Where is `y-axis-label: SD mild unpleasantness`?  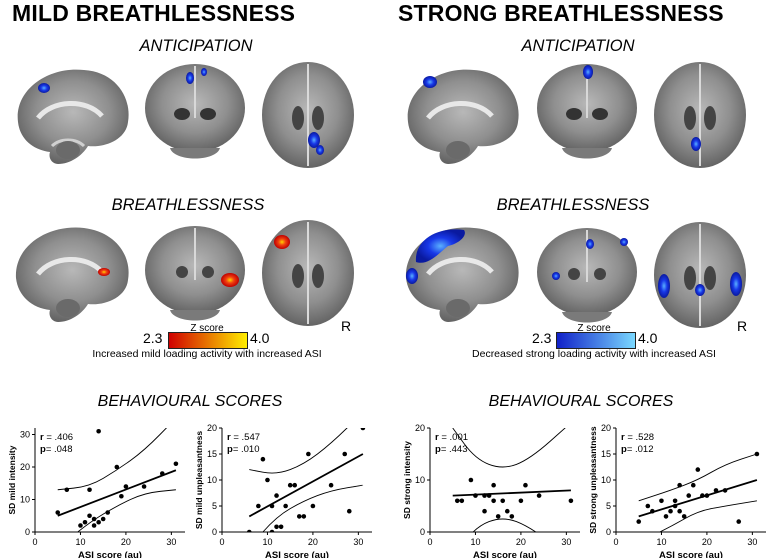 y-axis-label: SD mild unpleasantness is located at coordinates (199, 480).